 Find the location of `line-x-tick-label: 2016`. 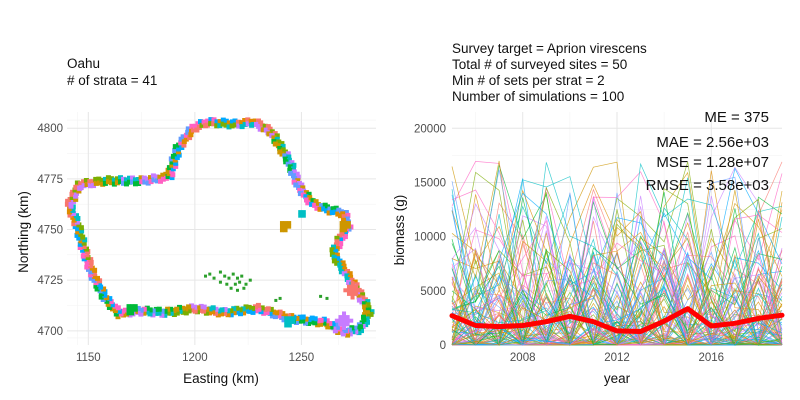

line-x-tick-label: 2016 is located at coordinates (711, 358).